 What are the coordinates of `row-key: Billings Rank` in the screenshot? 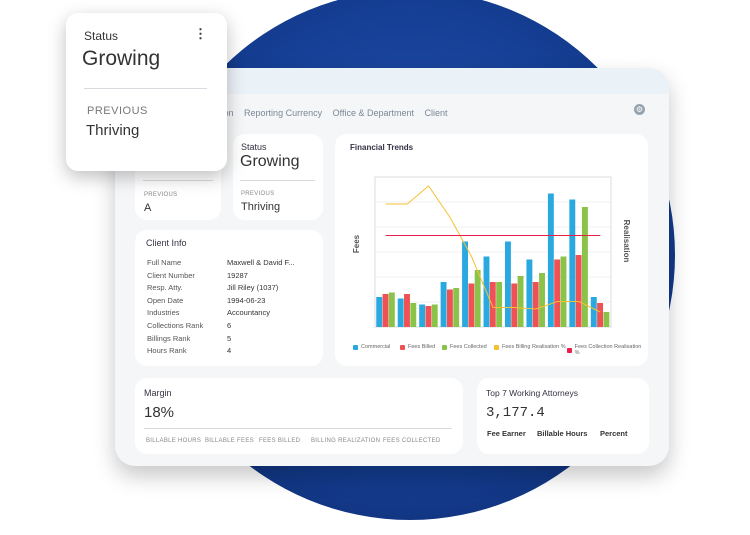 It's located at (169, 338).